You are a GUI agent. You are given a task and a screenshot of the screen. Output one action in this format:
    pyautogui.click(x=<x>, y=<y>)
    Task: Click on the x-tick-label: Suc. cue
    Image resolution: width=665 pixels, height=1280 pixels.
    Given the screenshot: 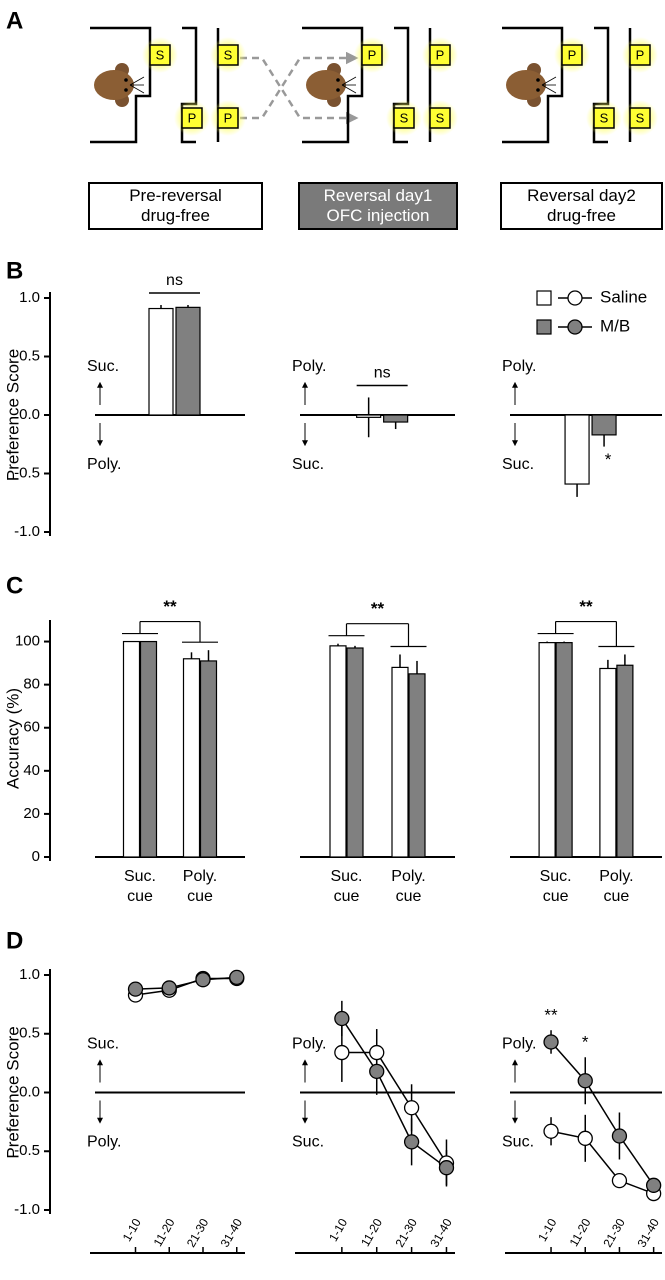 What is the action you would take?
    pyautogui.click(x=139, y=886)
    